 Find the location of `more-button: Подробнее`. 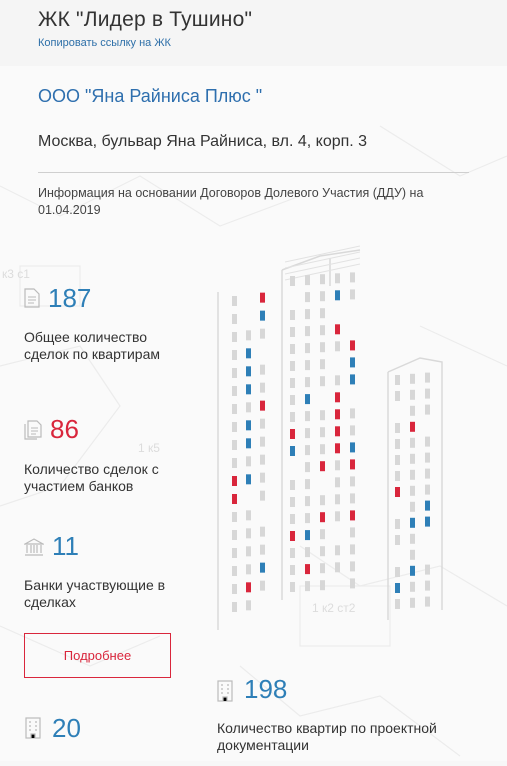

more-button: Подробнее is located at coordinates (97, 655).